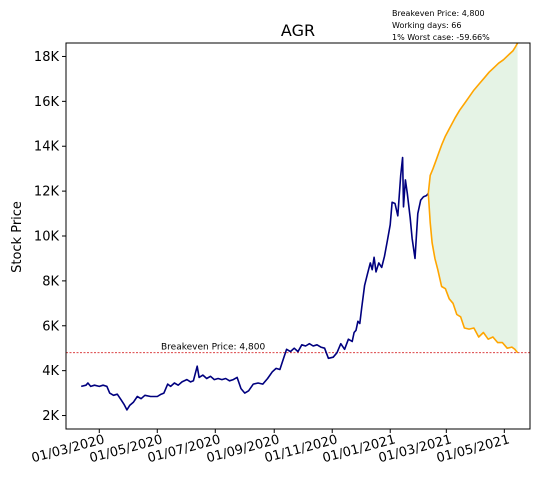  Describe the element at coordinates (50, 326) in the screenshot. I see `y-tick-label: 6K` at that location.